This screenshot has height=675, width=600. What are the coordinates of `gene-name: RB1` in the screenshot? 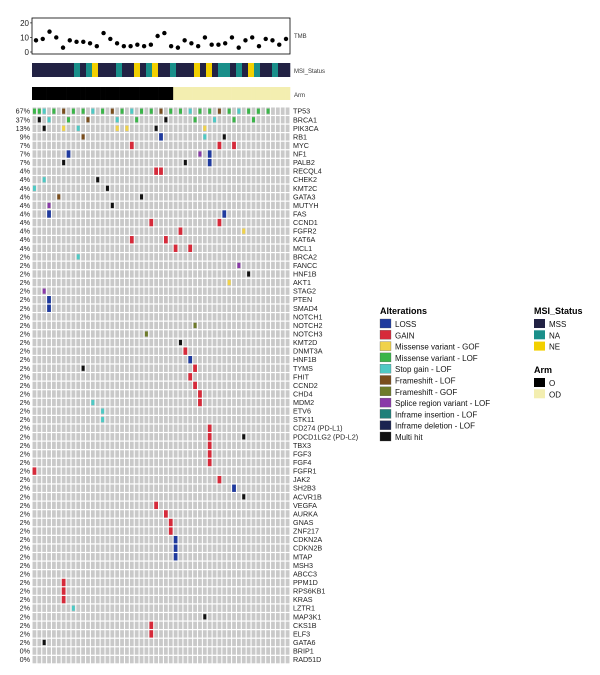 It's located at (300, 136).